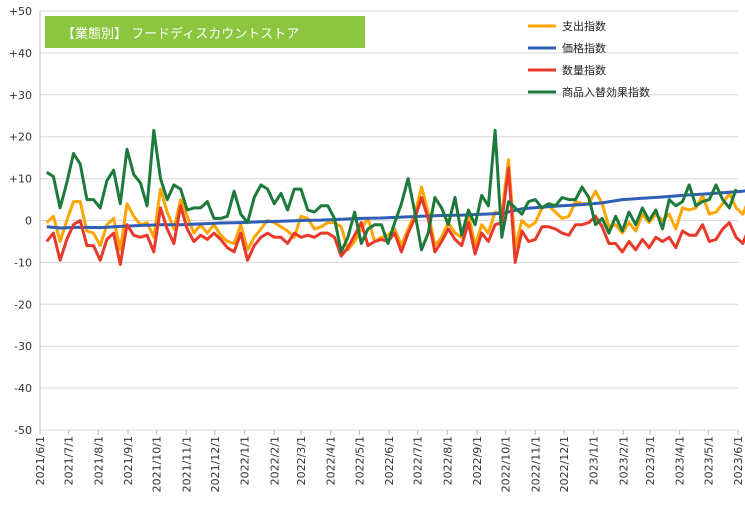 The width and height of the screenshot is (745, 510). What do you see at coordinates (708, 460) in the screenshot?
I see `x-tick-label: 2023/5/1` at bounding box center [708, 460].